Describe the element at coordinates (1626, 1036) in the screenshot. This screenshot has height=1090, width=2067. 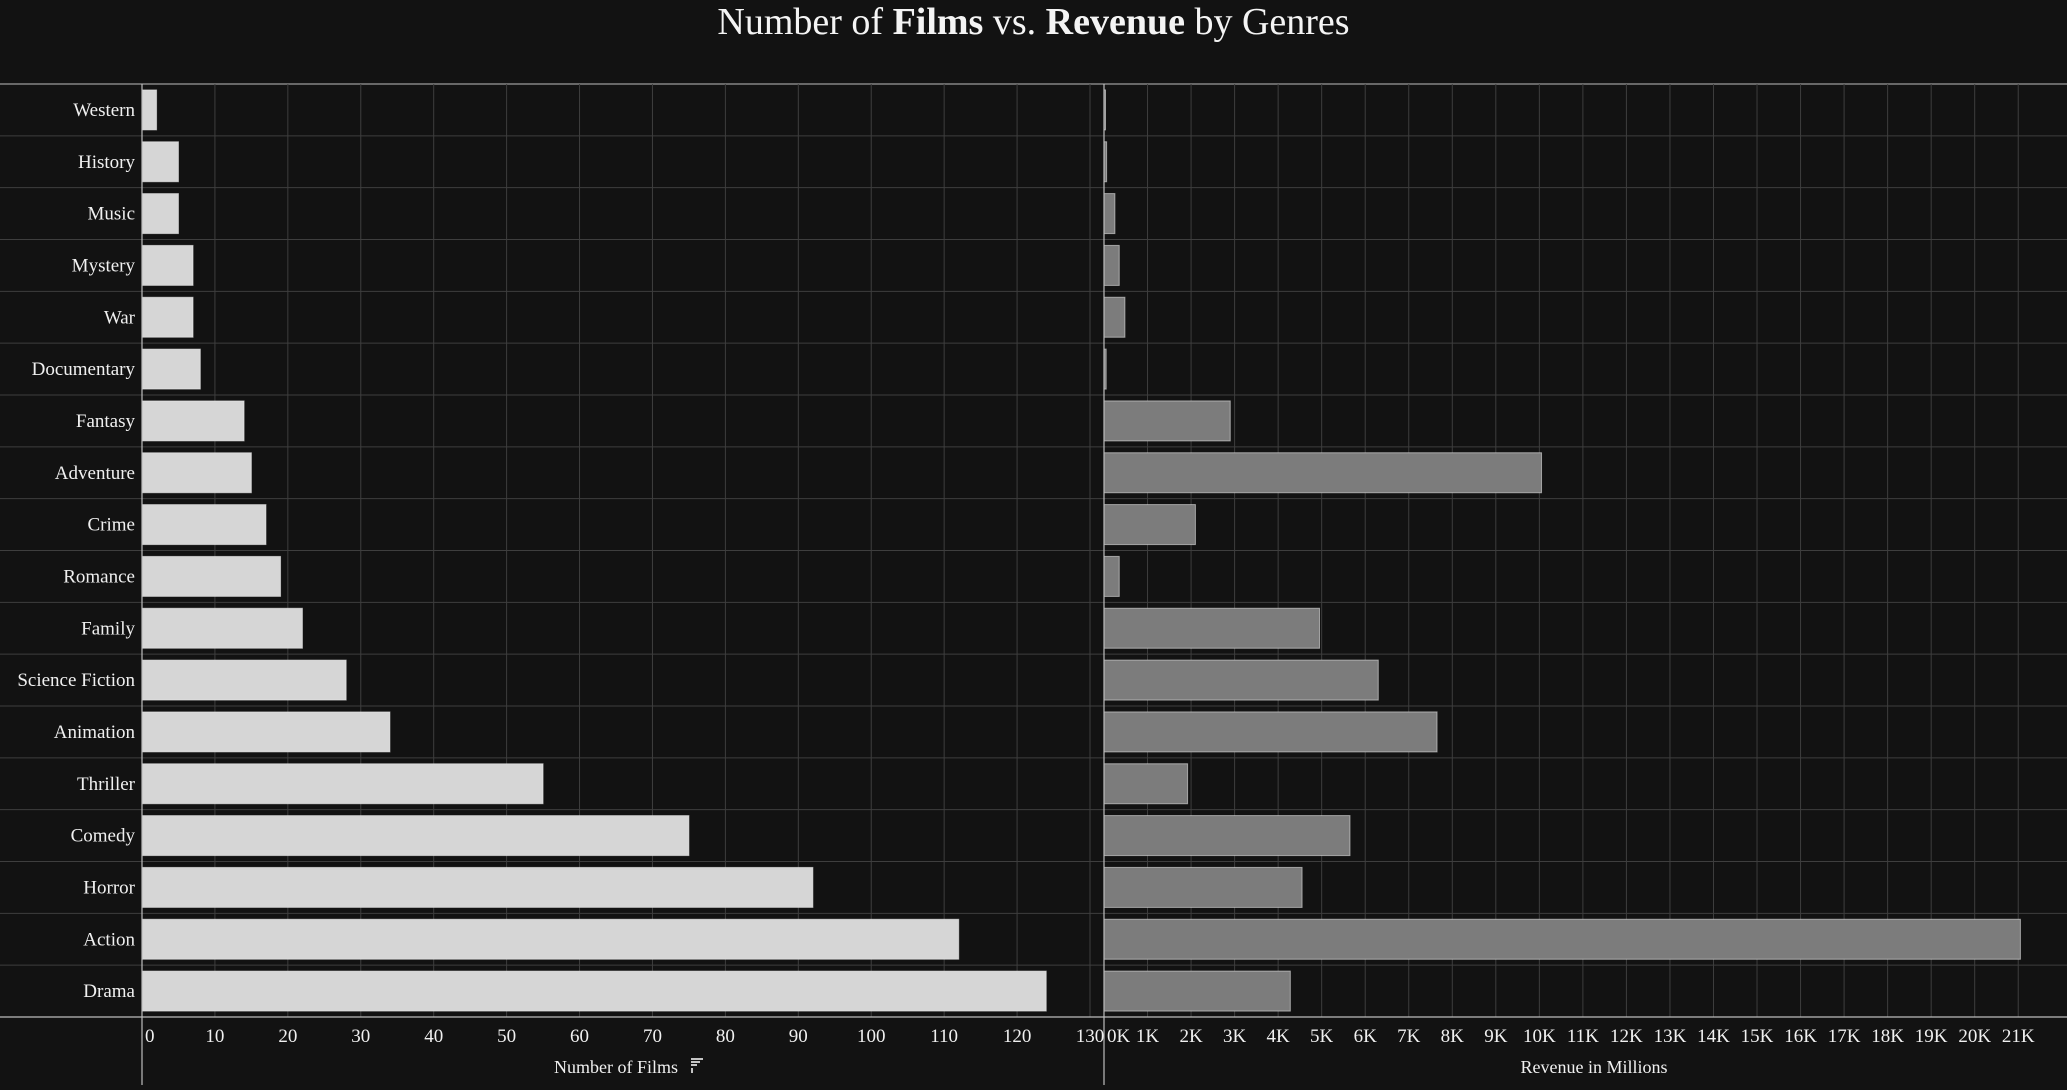
I see `revenue-in-millions-tick-label: 12K` at that location.